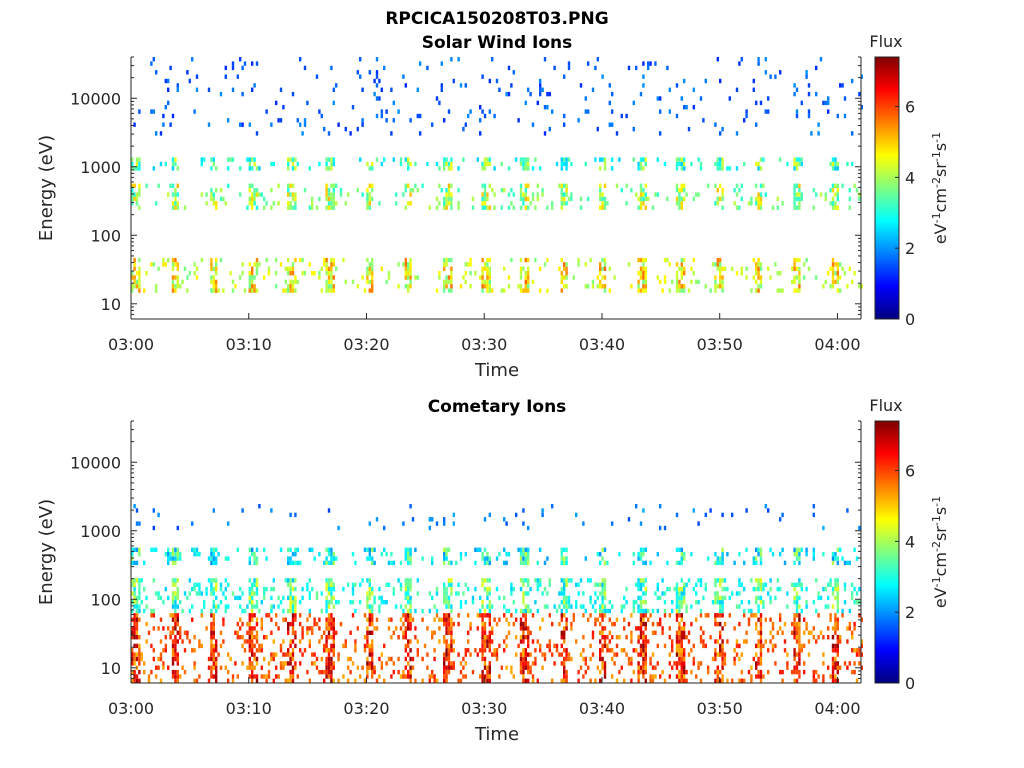 Image resolution: width=1024 pixels, height=768 pixels. Describe the element at coordinates (910, 319) in the screenshot. I see `colorbar-tick-label: 0` at that location.